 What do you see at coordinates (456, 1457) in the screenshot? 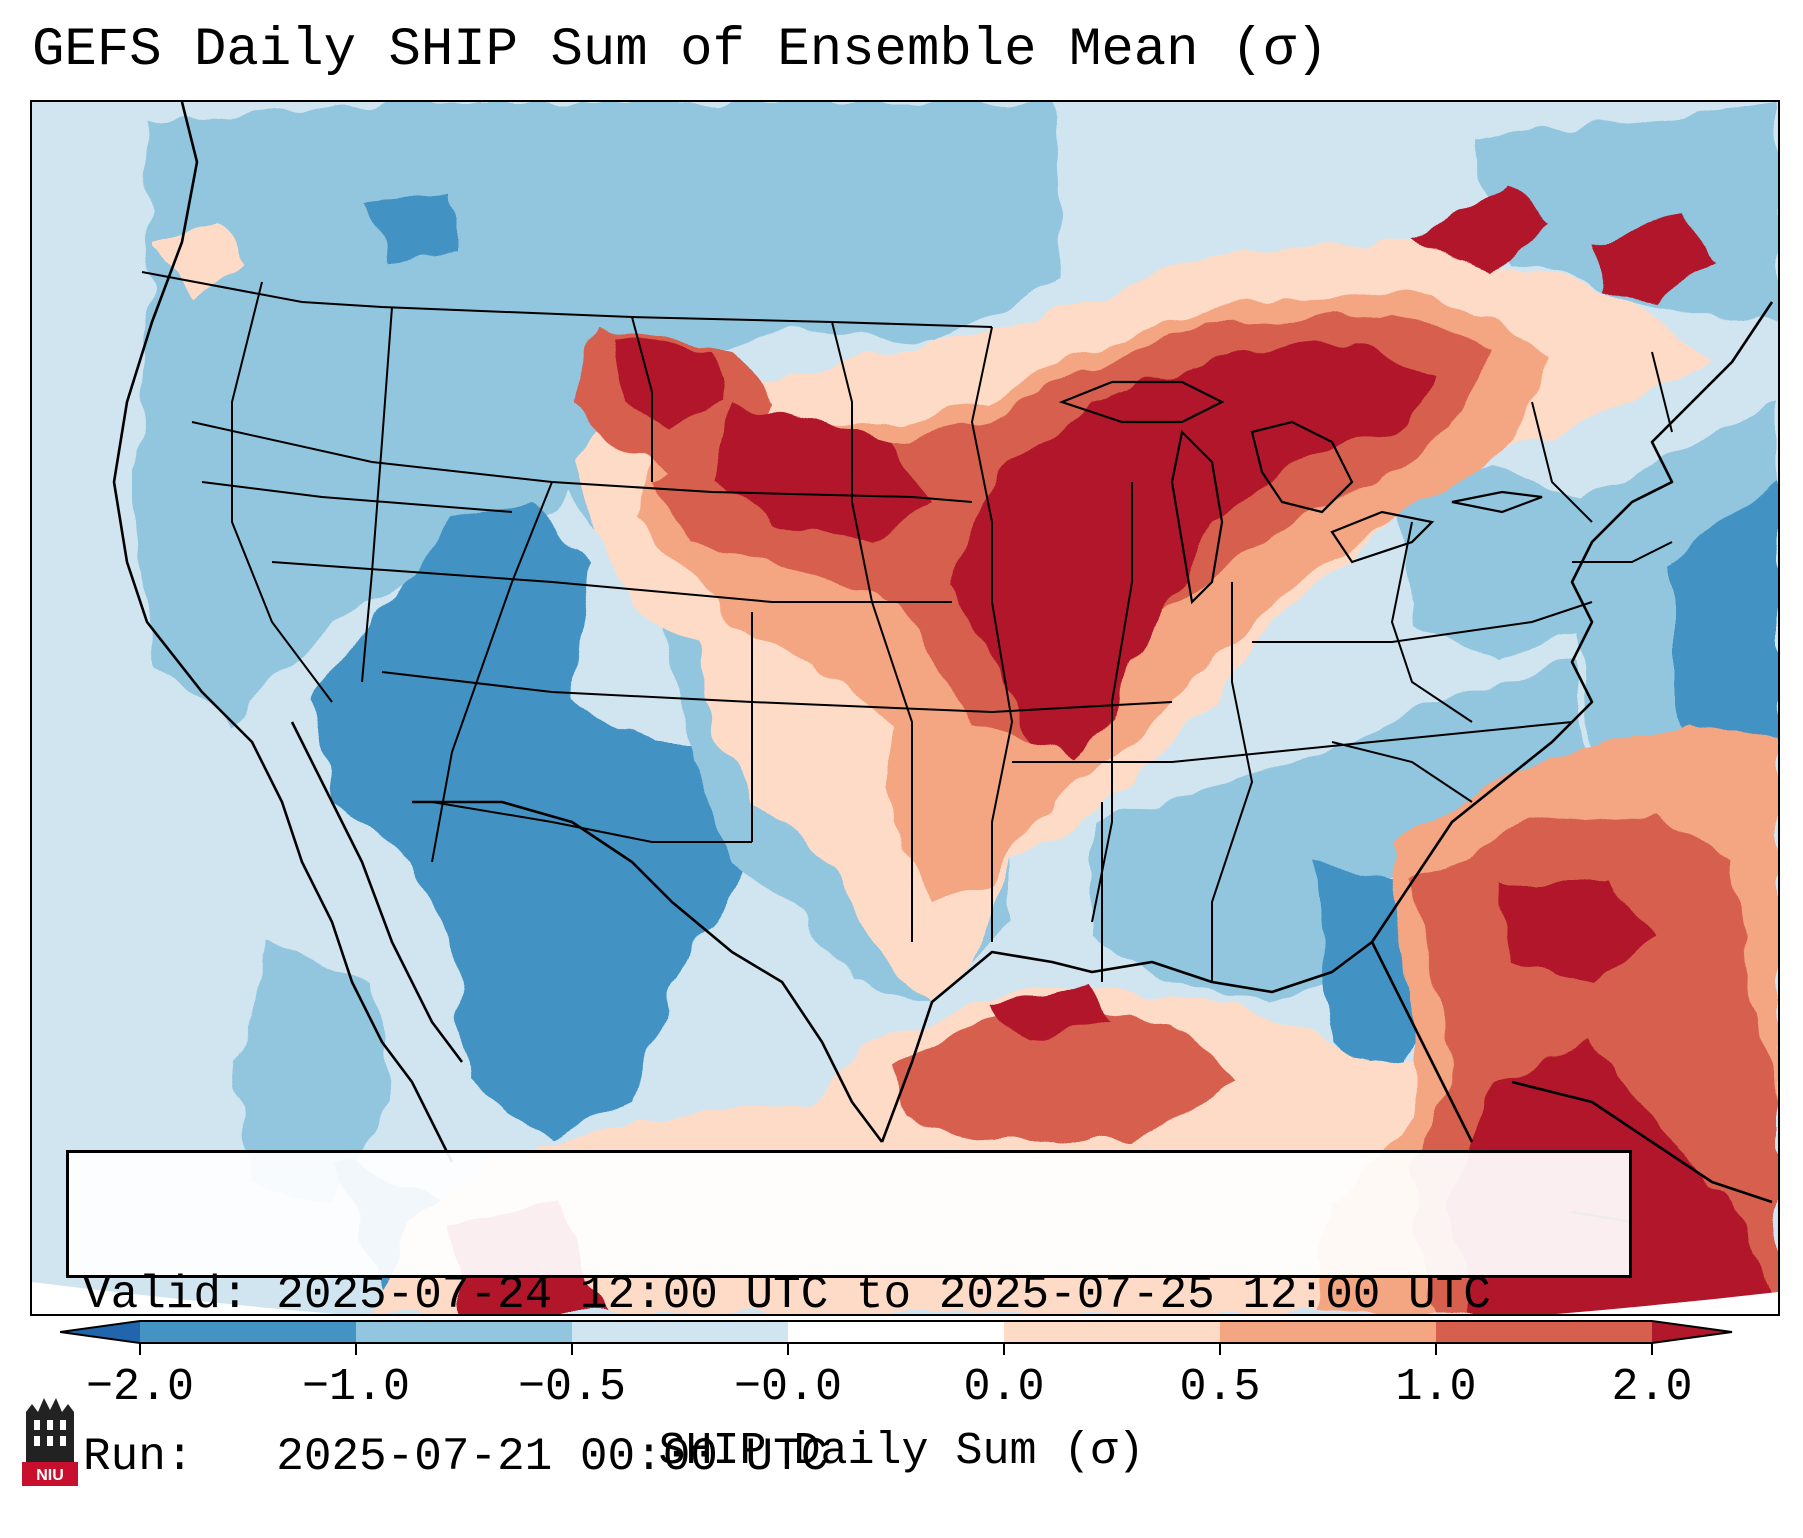
I see `run-time-text: Run: 2025-07-21 00:00 UTC` at bounding box center [456, 1457].